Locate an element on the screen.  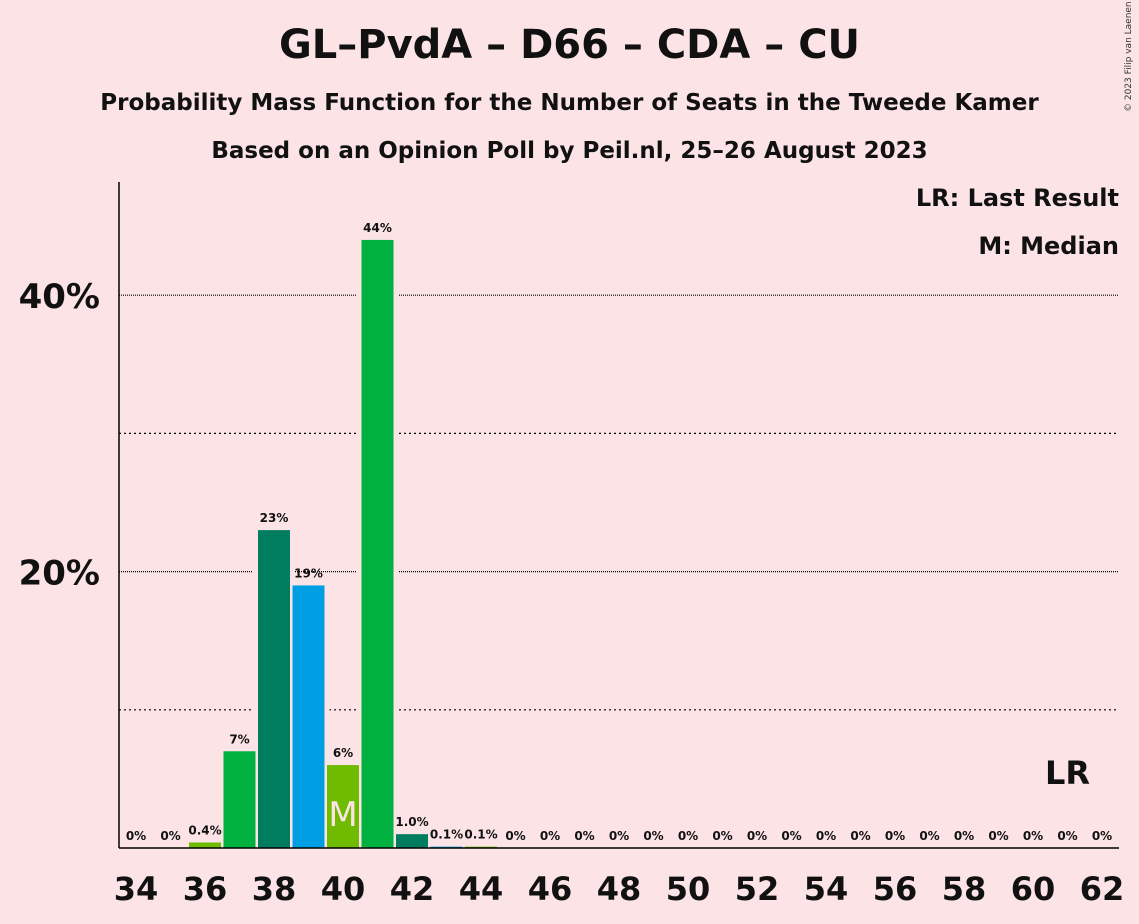
data-label-seat-59: 0% is located at coordinates (998, 836).